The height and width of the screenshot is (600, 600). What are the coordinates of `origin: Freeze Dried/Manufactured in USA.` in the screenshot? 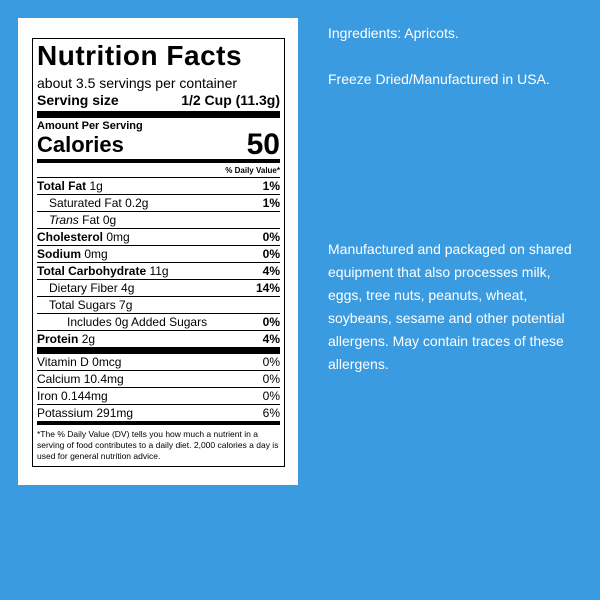 It's located at (439, 79).